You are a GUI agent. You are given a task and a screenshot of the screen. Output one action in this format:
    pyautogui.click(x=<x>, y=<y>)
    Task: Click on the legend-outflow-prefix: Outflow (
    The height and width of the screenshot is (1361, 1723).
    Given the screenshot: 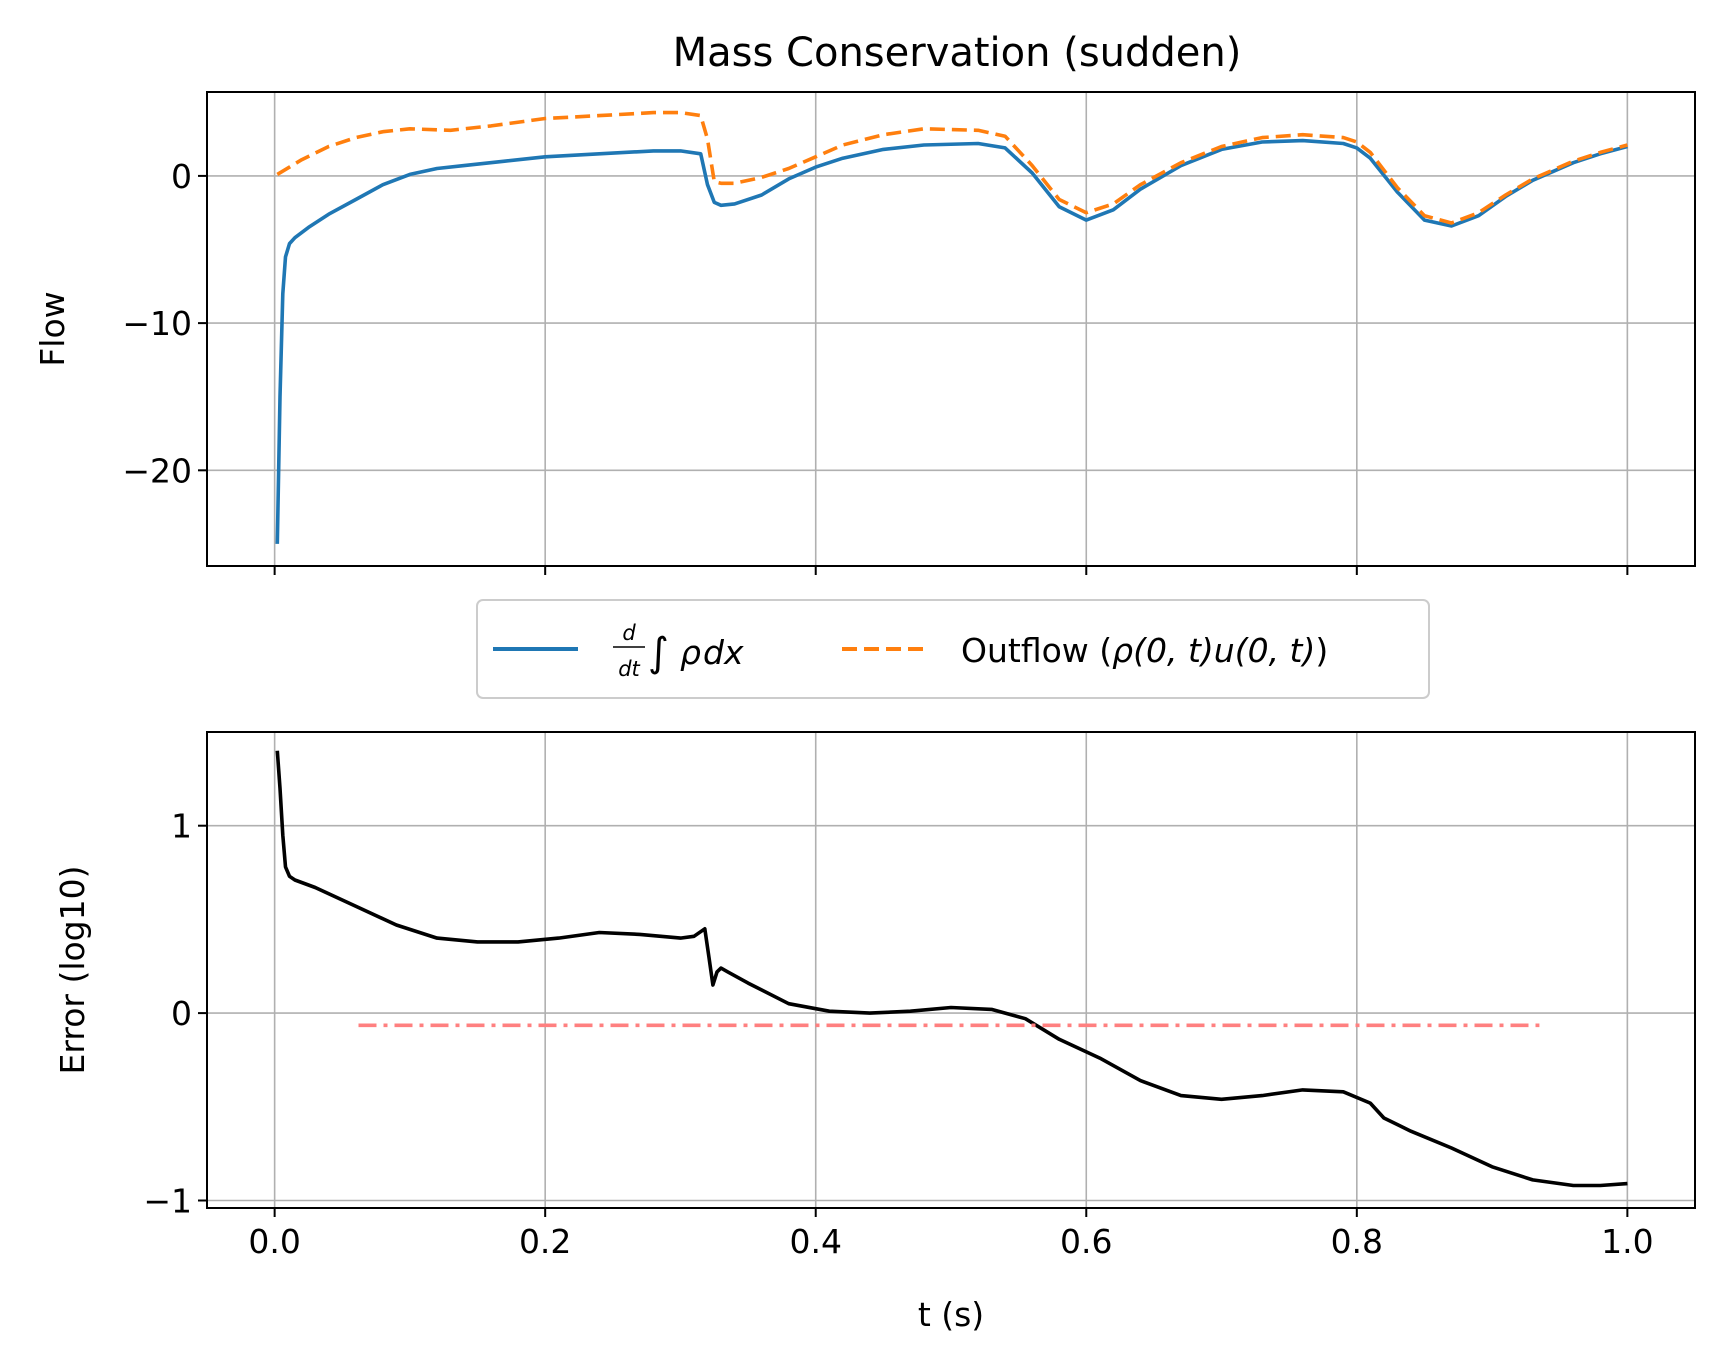 What is the action you would take?
    pyautogui.click(x=1036, y=650)
    